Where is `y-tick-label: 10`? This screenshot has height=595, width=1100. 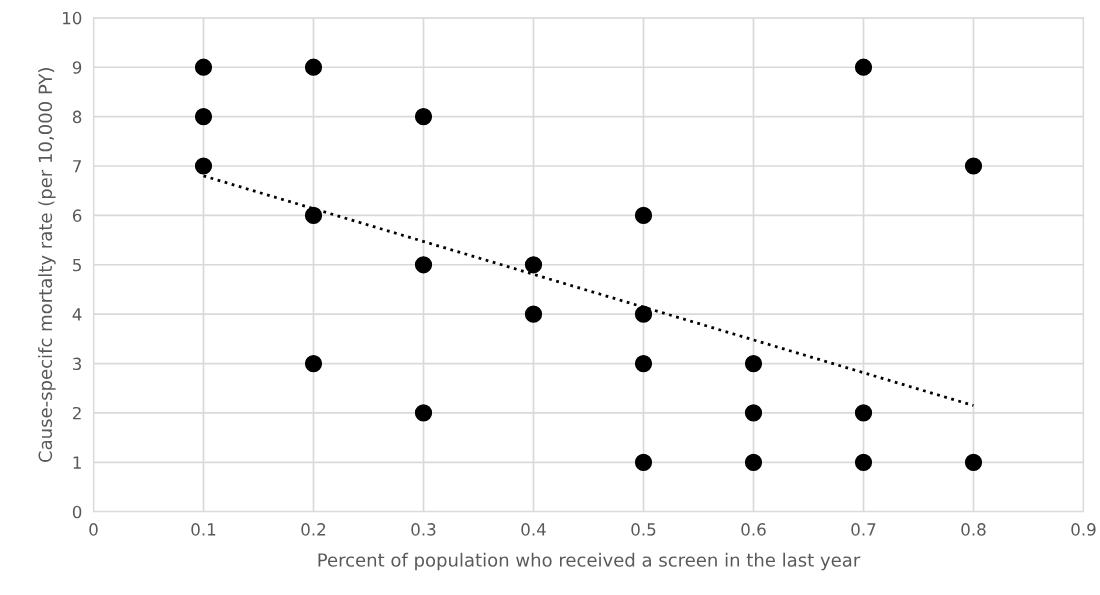
y-tick-label: 10 is located at coordinates (72, 18).